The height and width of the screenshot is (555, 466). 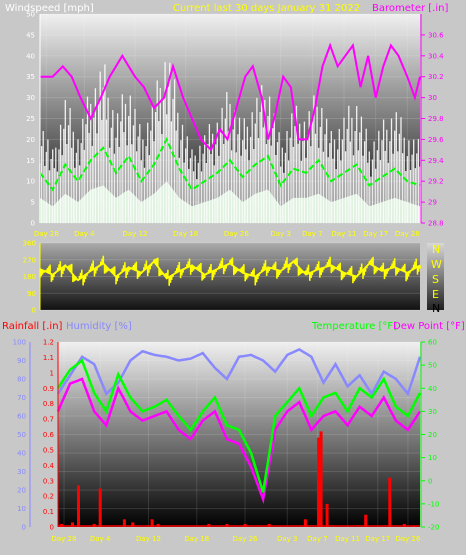 I want to click on temperature-tick-label: 10, so click(x=432, y=458).